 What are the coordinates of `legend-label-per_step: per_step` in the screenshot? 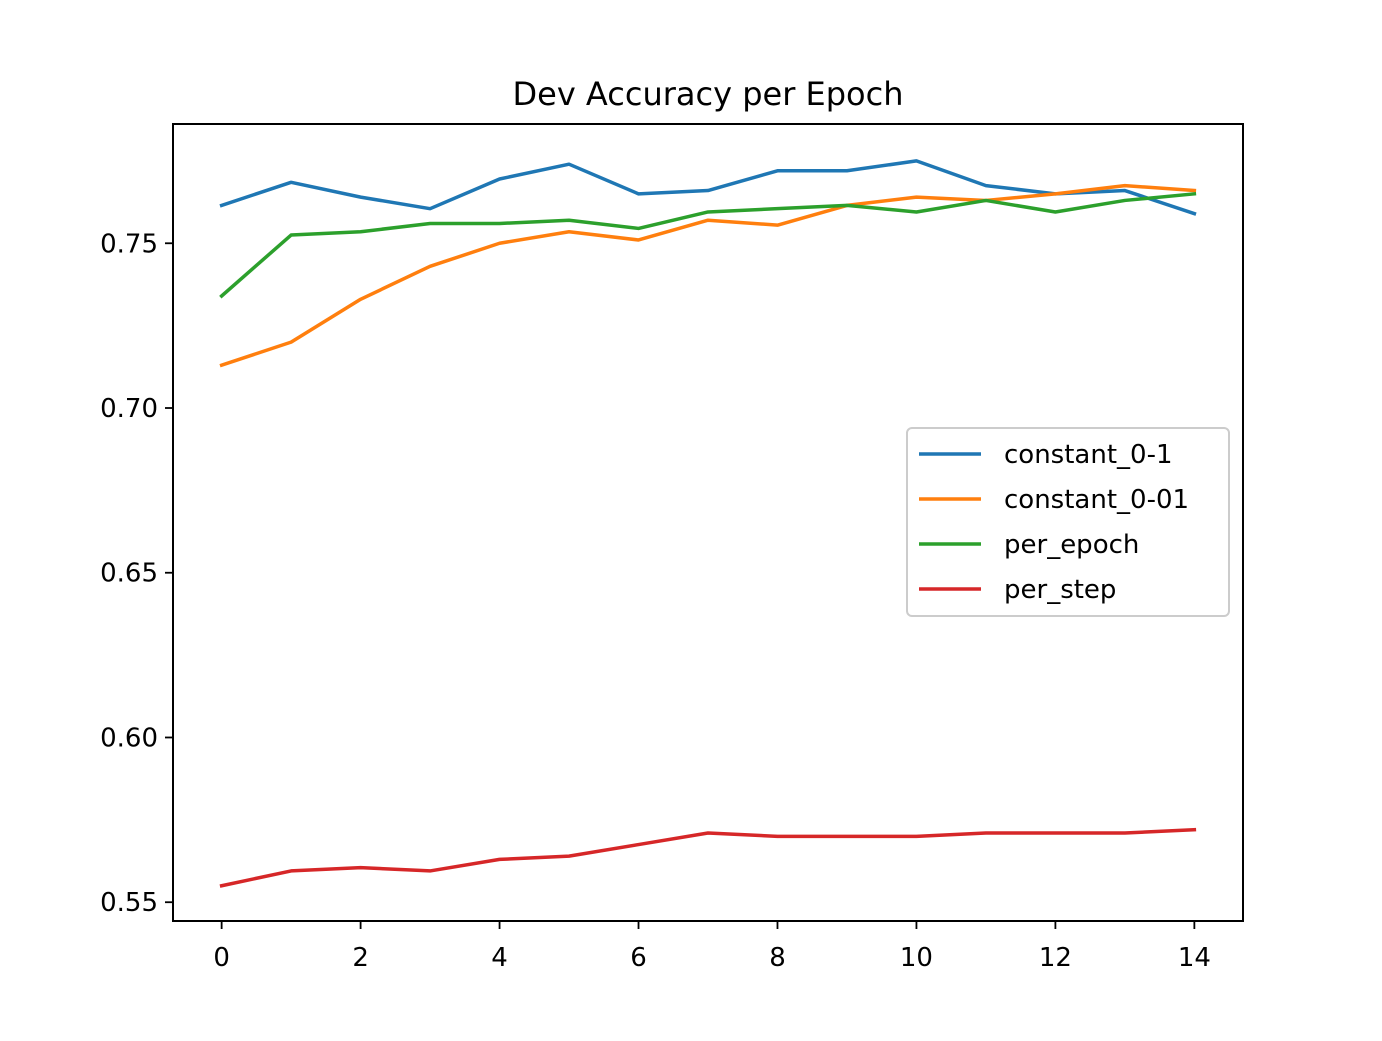 It's located at (1060, 590).